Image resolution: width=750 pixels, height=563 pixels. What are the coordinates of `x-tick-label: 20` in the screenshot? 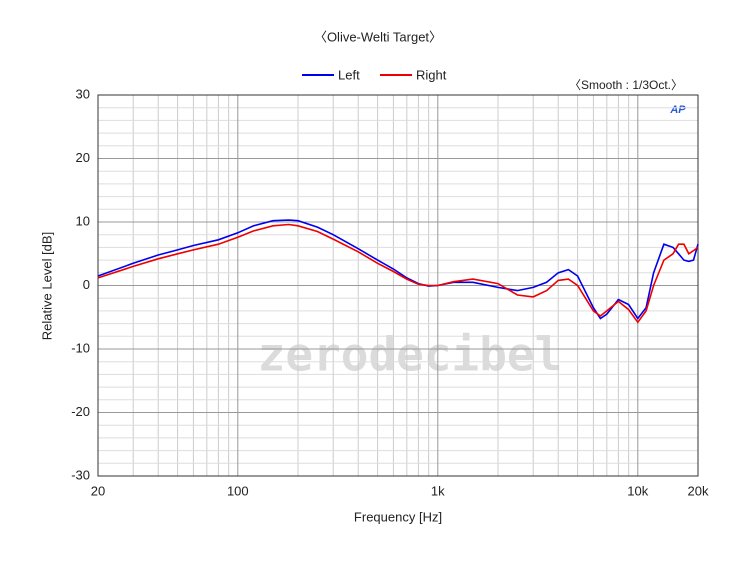 It's located at (98, 490).